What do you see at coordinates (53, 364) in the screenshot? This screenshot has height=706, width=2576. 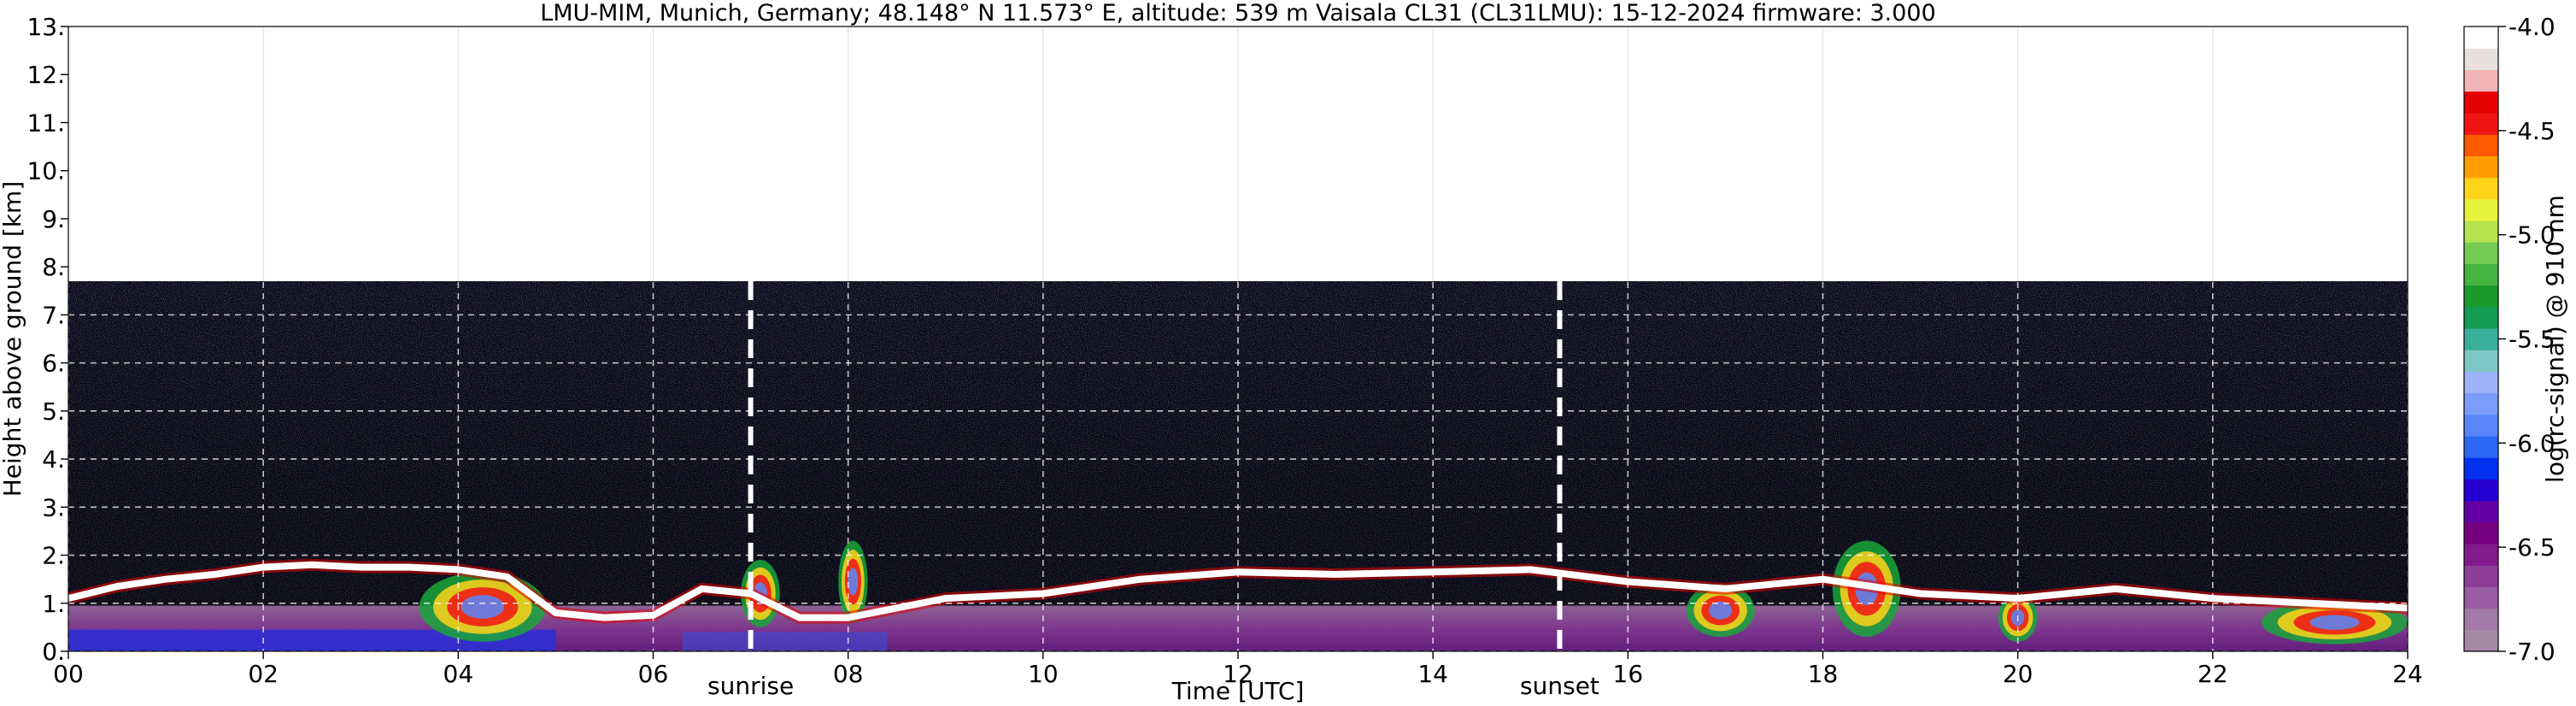 I see `y-tick-label: 6.` at bounding box center [53, 364].